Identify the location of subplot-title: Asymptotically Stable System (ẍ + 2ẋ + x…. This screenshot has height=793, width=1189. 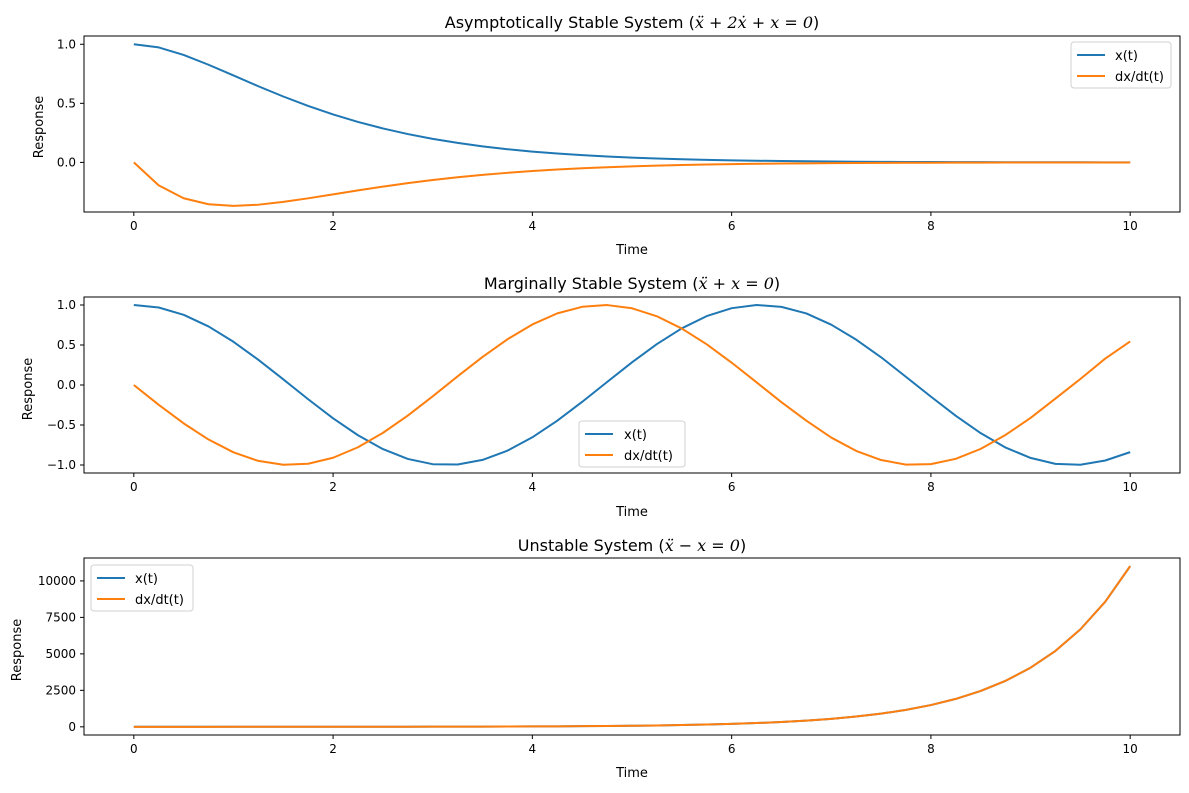
(632, 22).